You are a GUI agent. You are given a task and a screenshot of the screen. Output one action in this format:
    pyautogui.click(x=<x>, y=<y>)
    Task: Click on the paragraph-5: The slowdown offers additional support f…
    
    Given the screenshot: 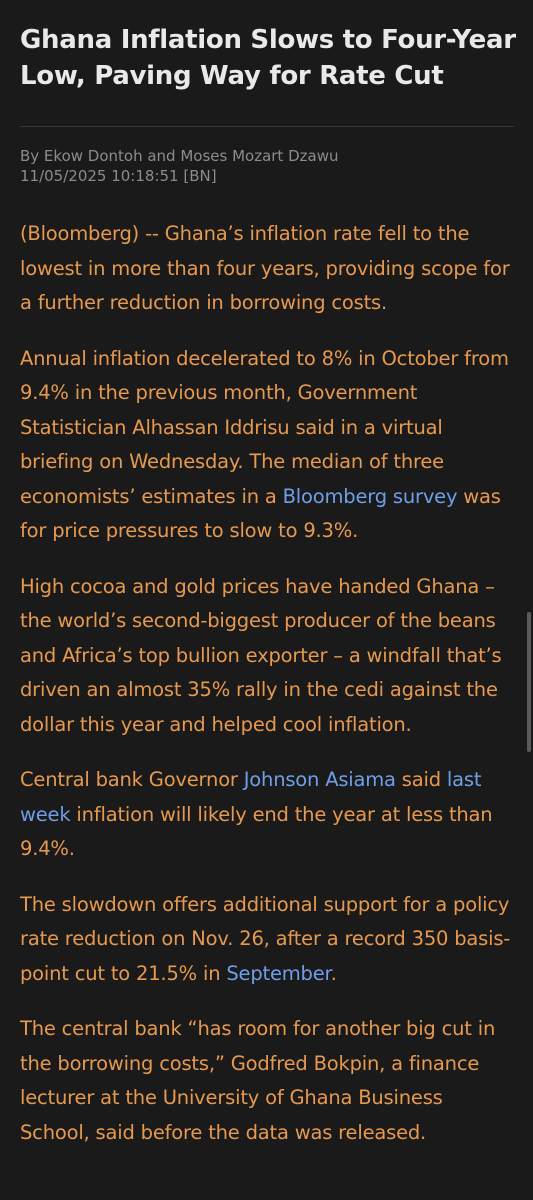 What is the action you would take?
    pyautogui.click(x=268, y=940)
    